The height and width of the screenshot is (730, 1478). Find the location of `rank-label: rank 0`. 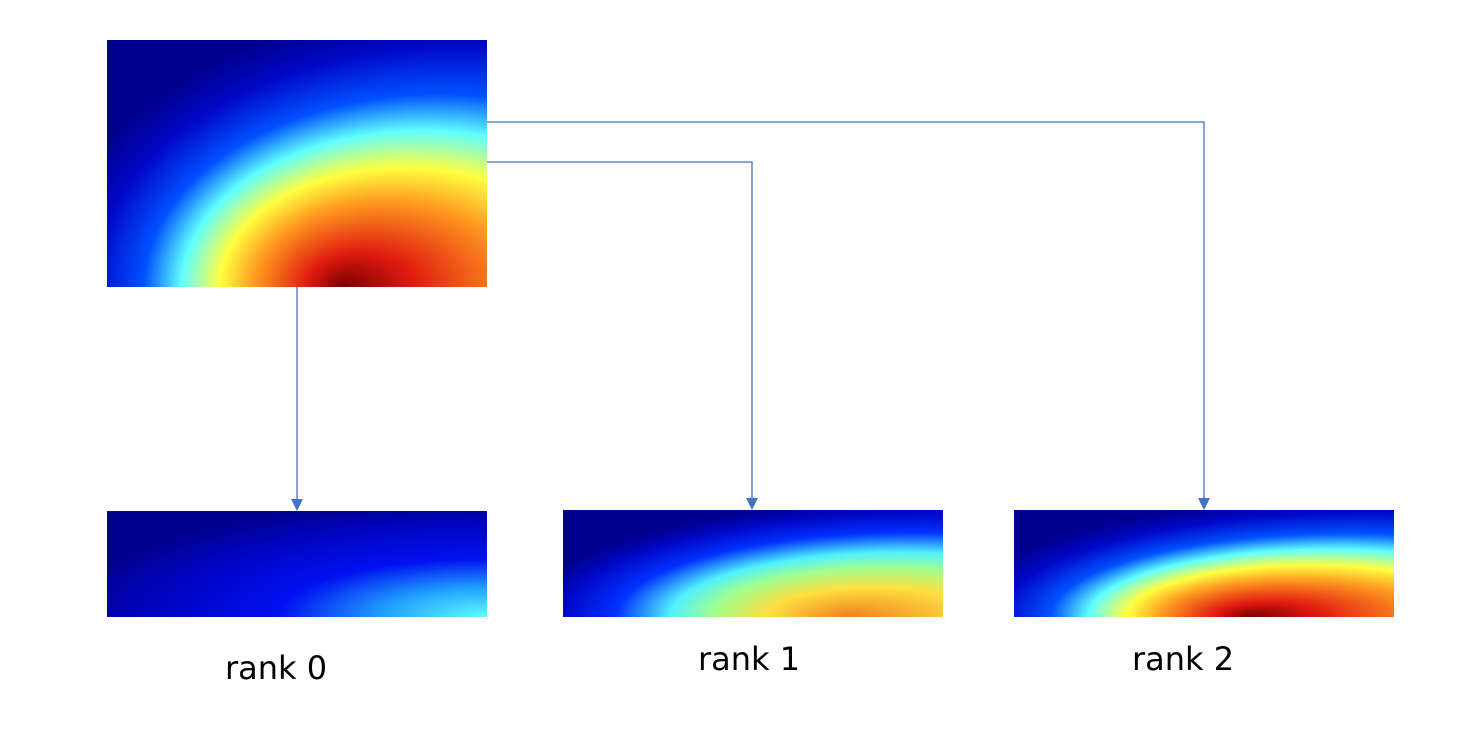

rank-label: rank 0 is located at coordinates (276, 668).